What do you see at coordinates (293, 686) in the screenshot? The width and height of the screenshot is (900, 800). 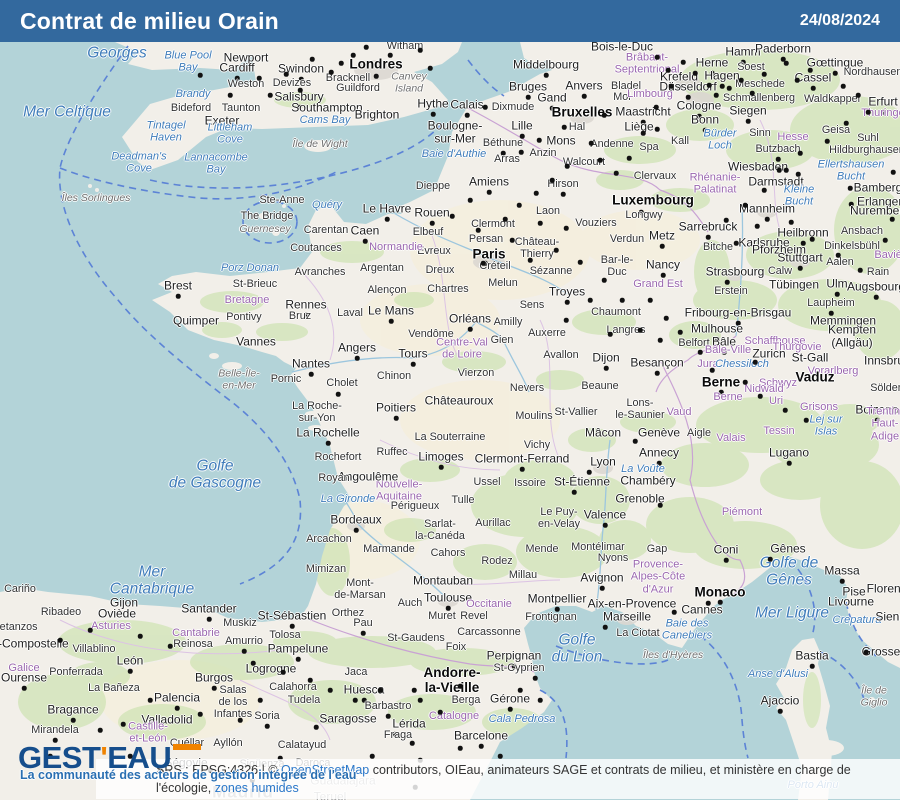 I see `map-label: Calahorra` at bounding box center [293, 686].